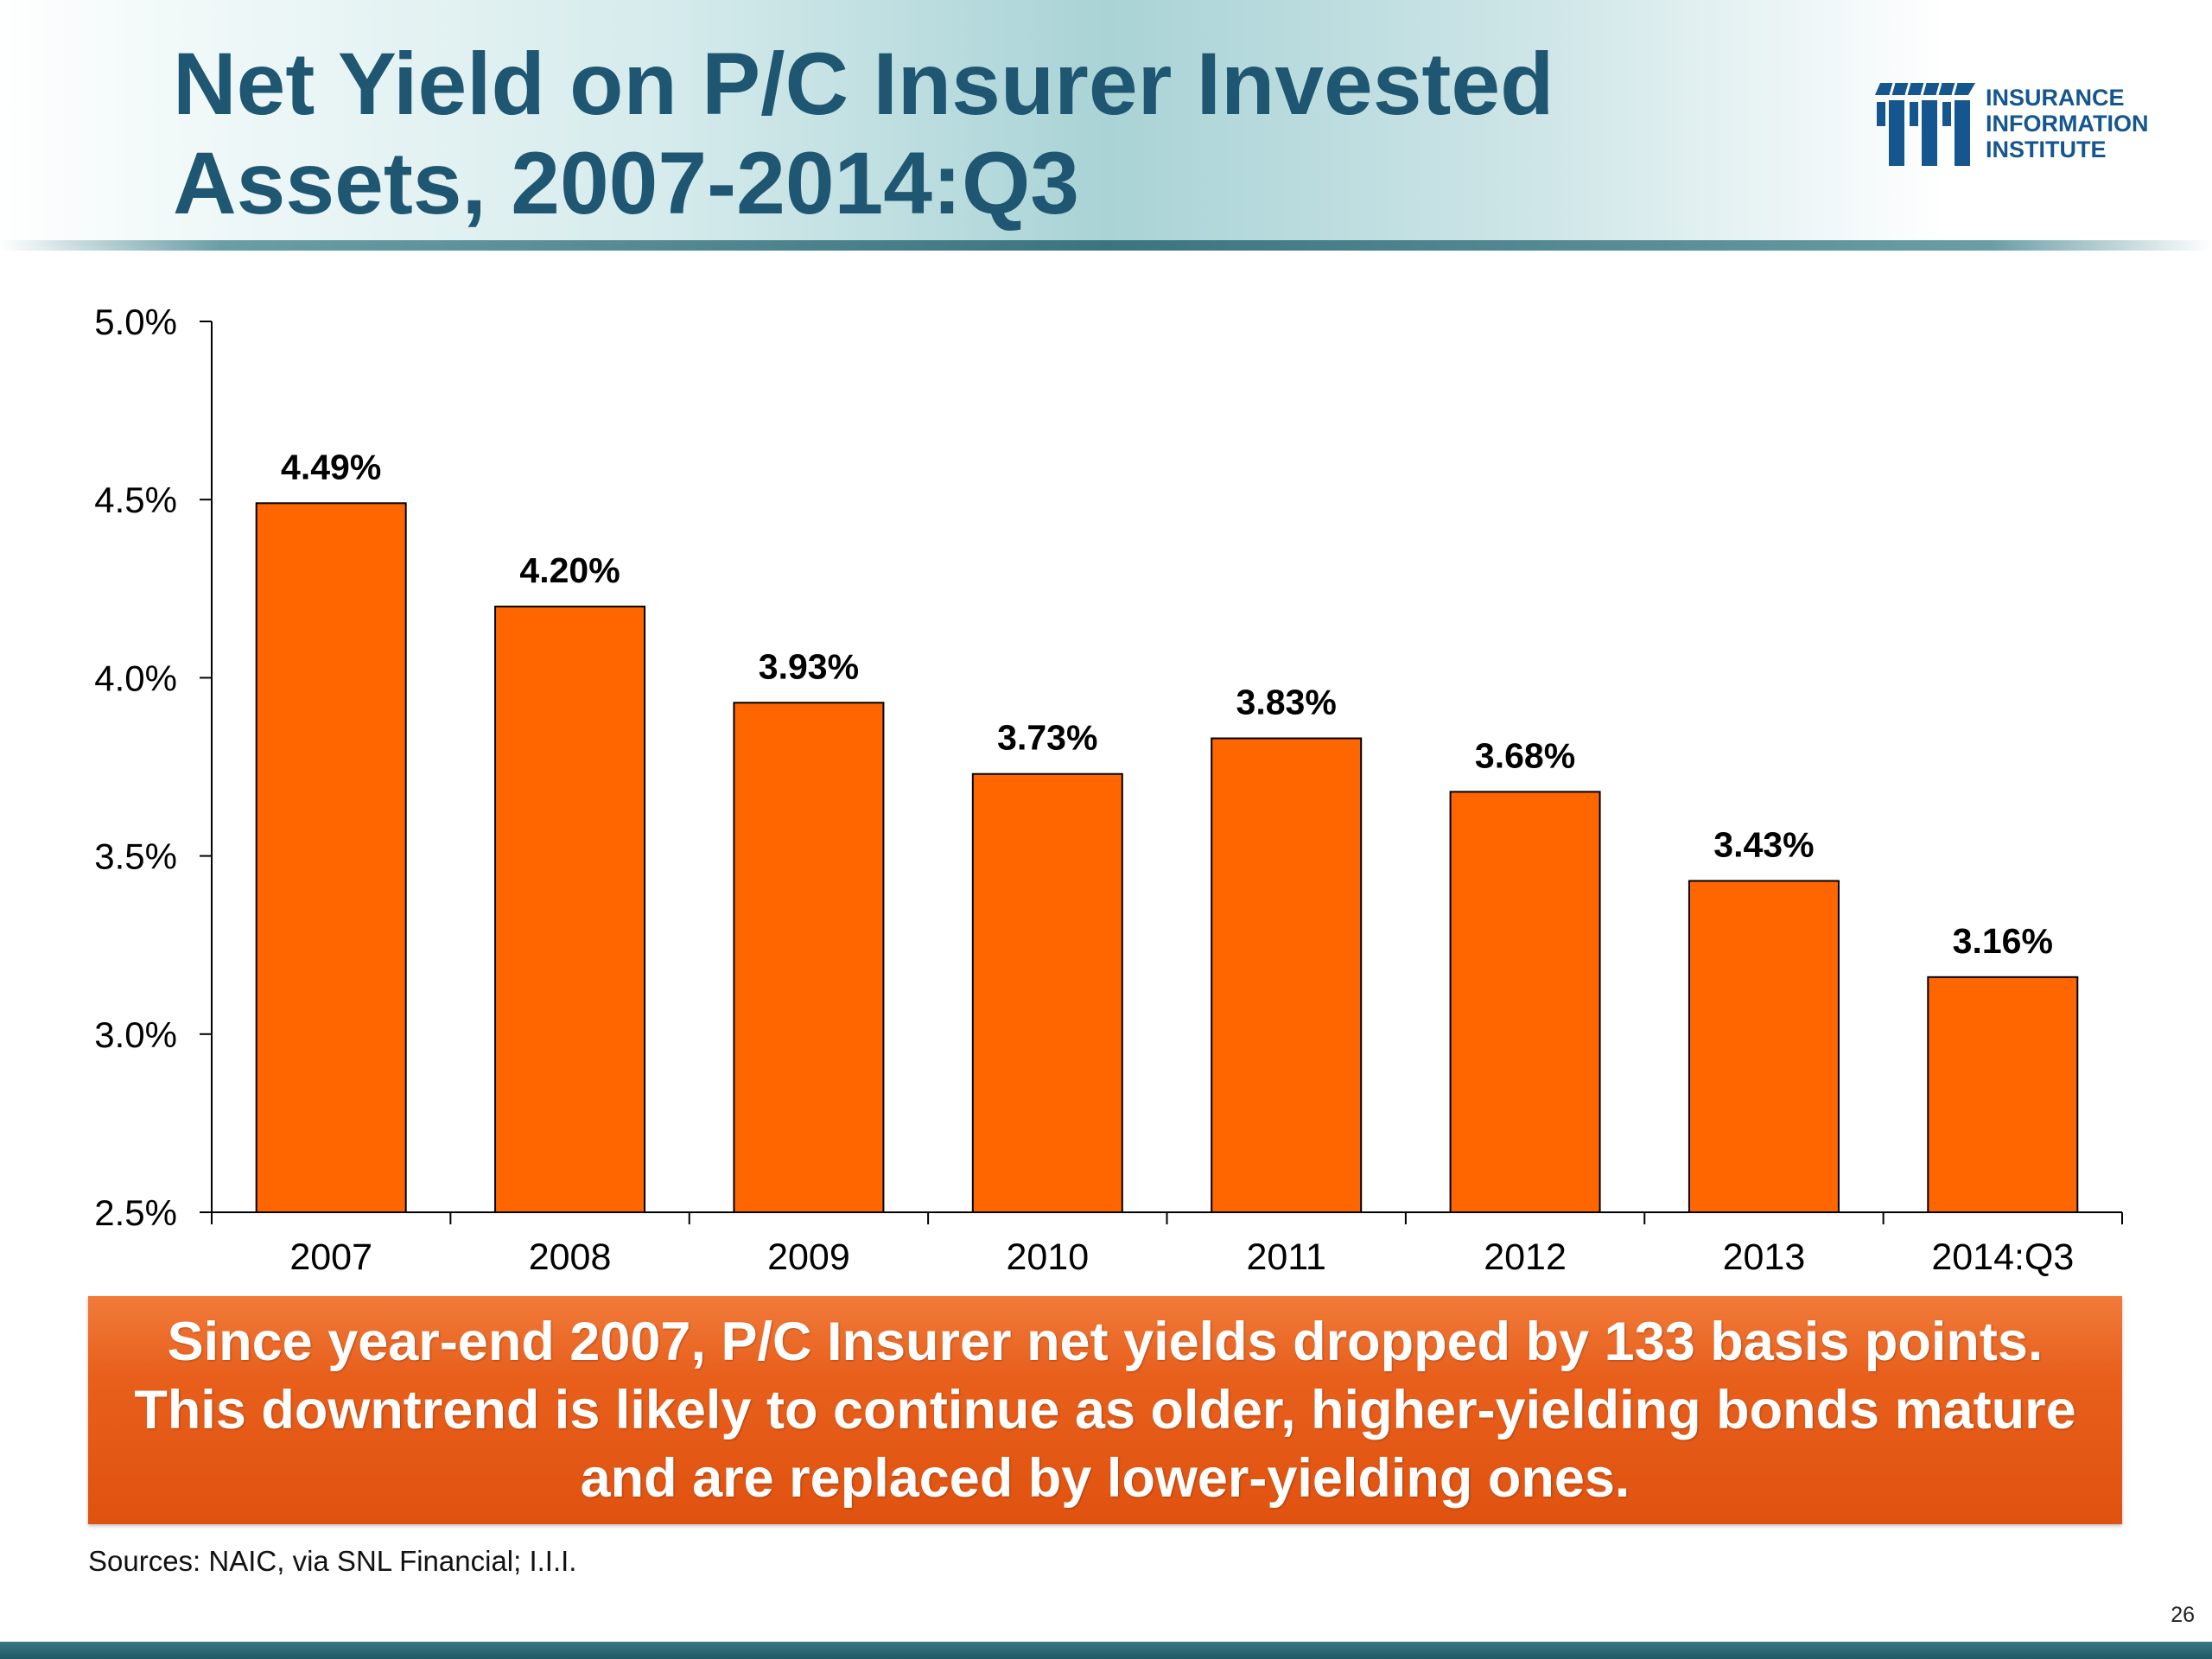 The image size is (2212, 1659). Describe the element at coordinates (1047, 1257) in the screenshot. I see `x-tick-label-3: 2010` at that location.